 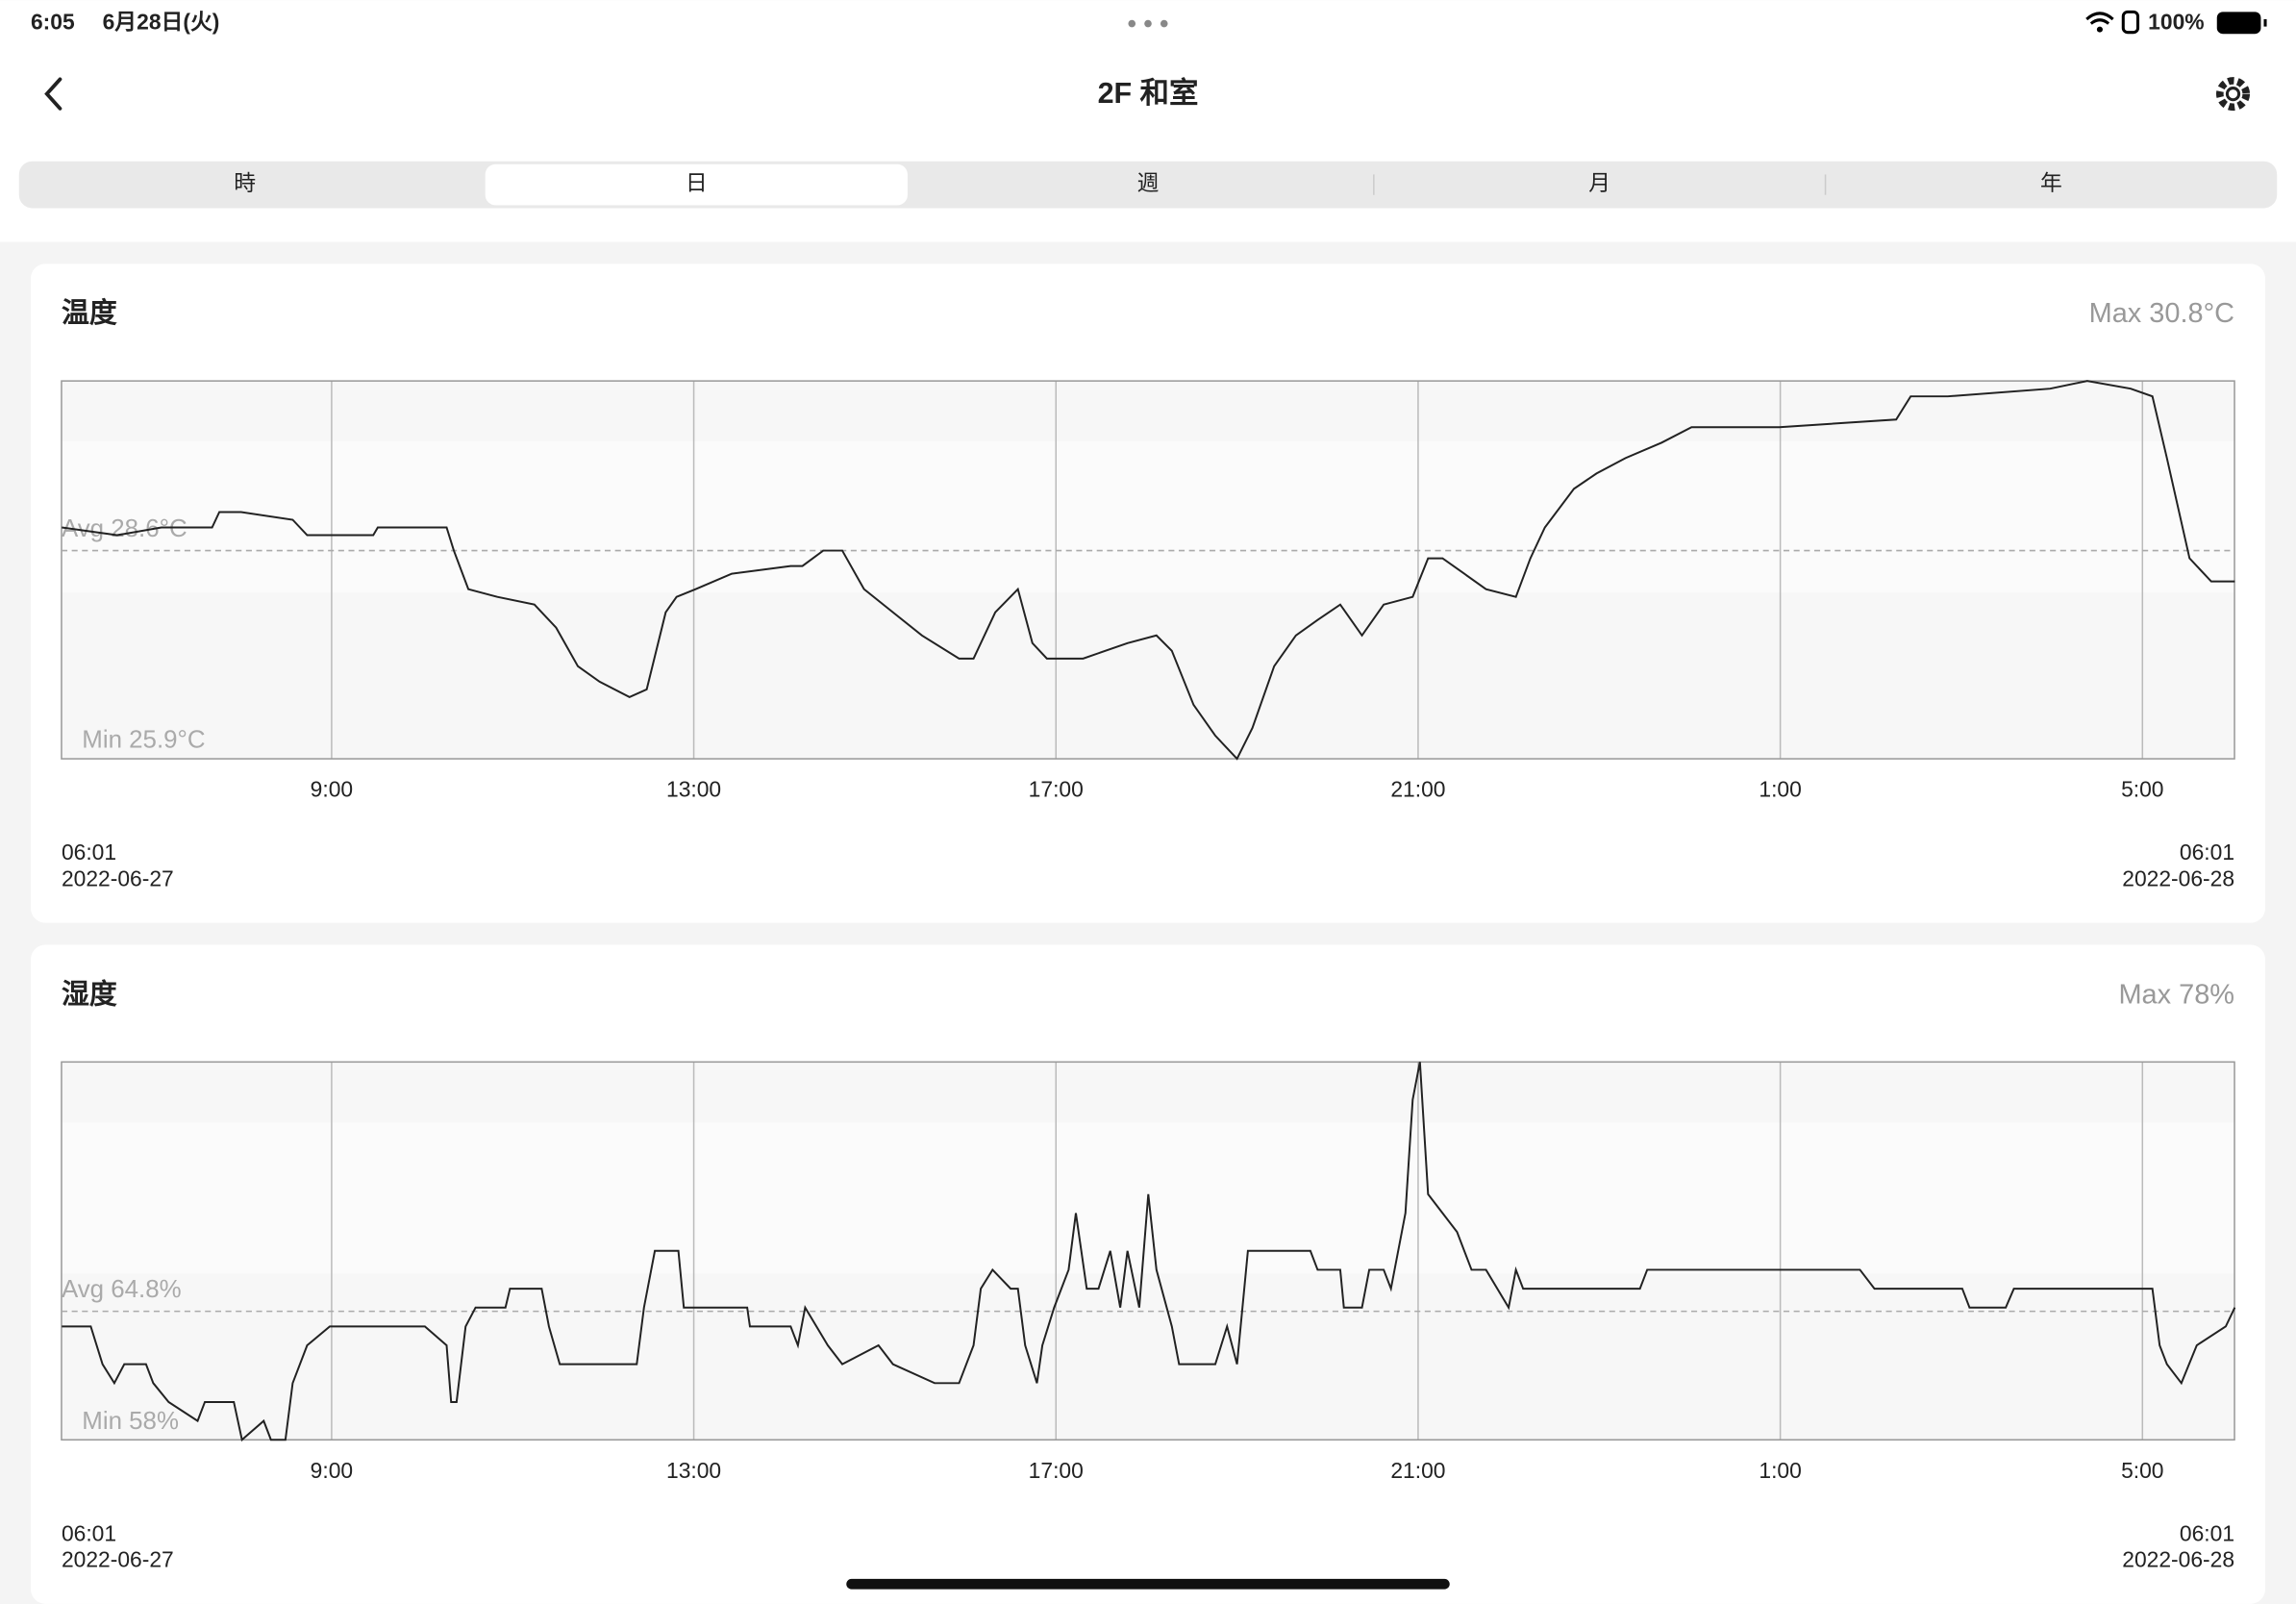 I want to click on status-date: 6月28日(火), so click(x=161, y=22).